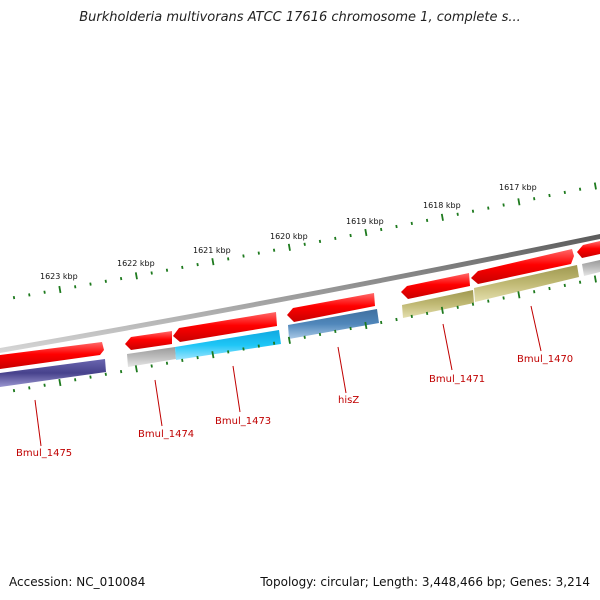 This screenshot has width=600, height=600. I want to click on gene-label-bmul-1470: Bmul_1470, so click(545, 359).